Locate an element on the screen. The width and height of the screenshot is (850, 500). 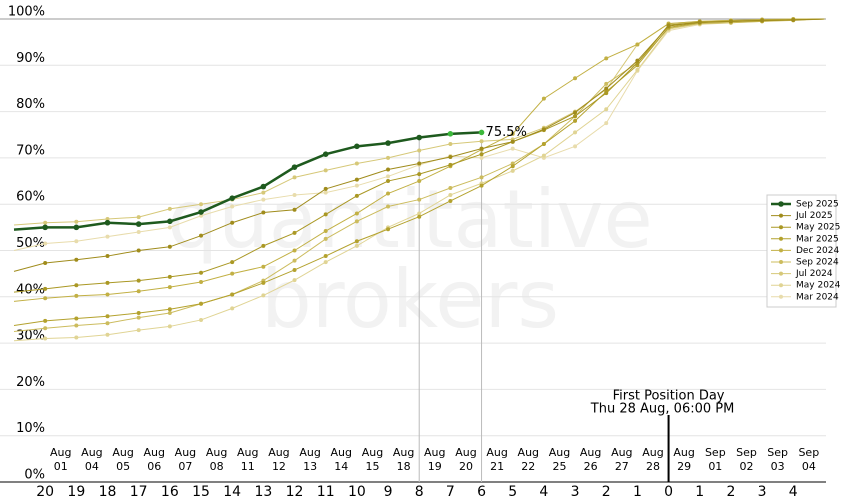
x-tick-label: 15 is located at coordinates (201, 492).